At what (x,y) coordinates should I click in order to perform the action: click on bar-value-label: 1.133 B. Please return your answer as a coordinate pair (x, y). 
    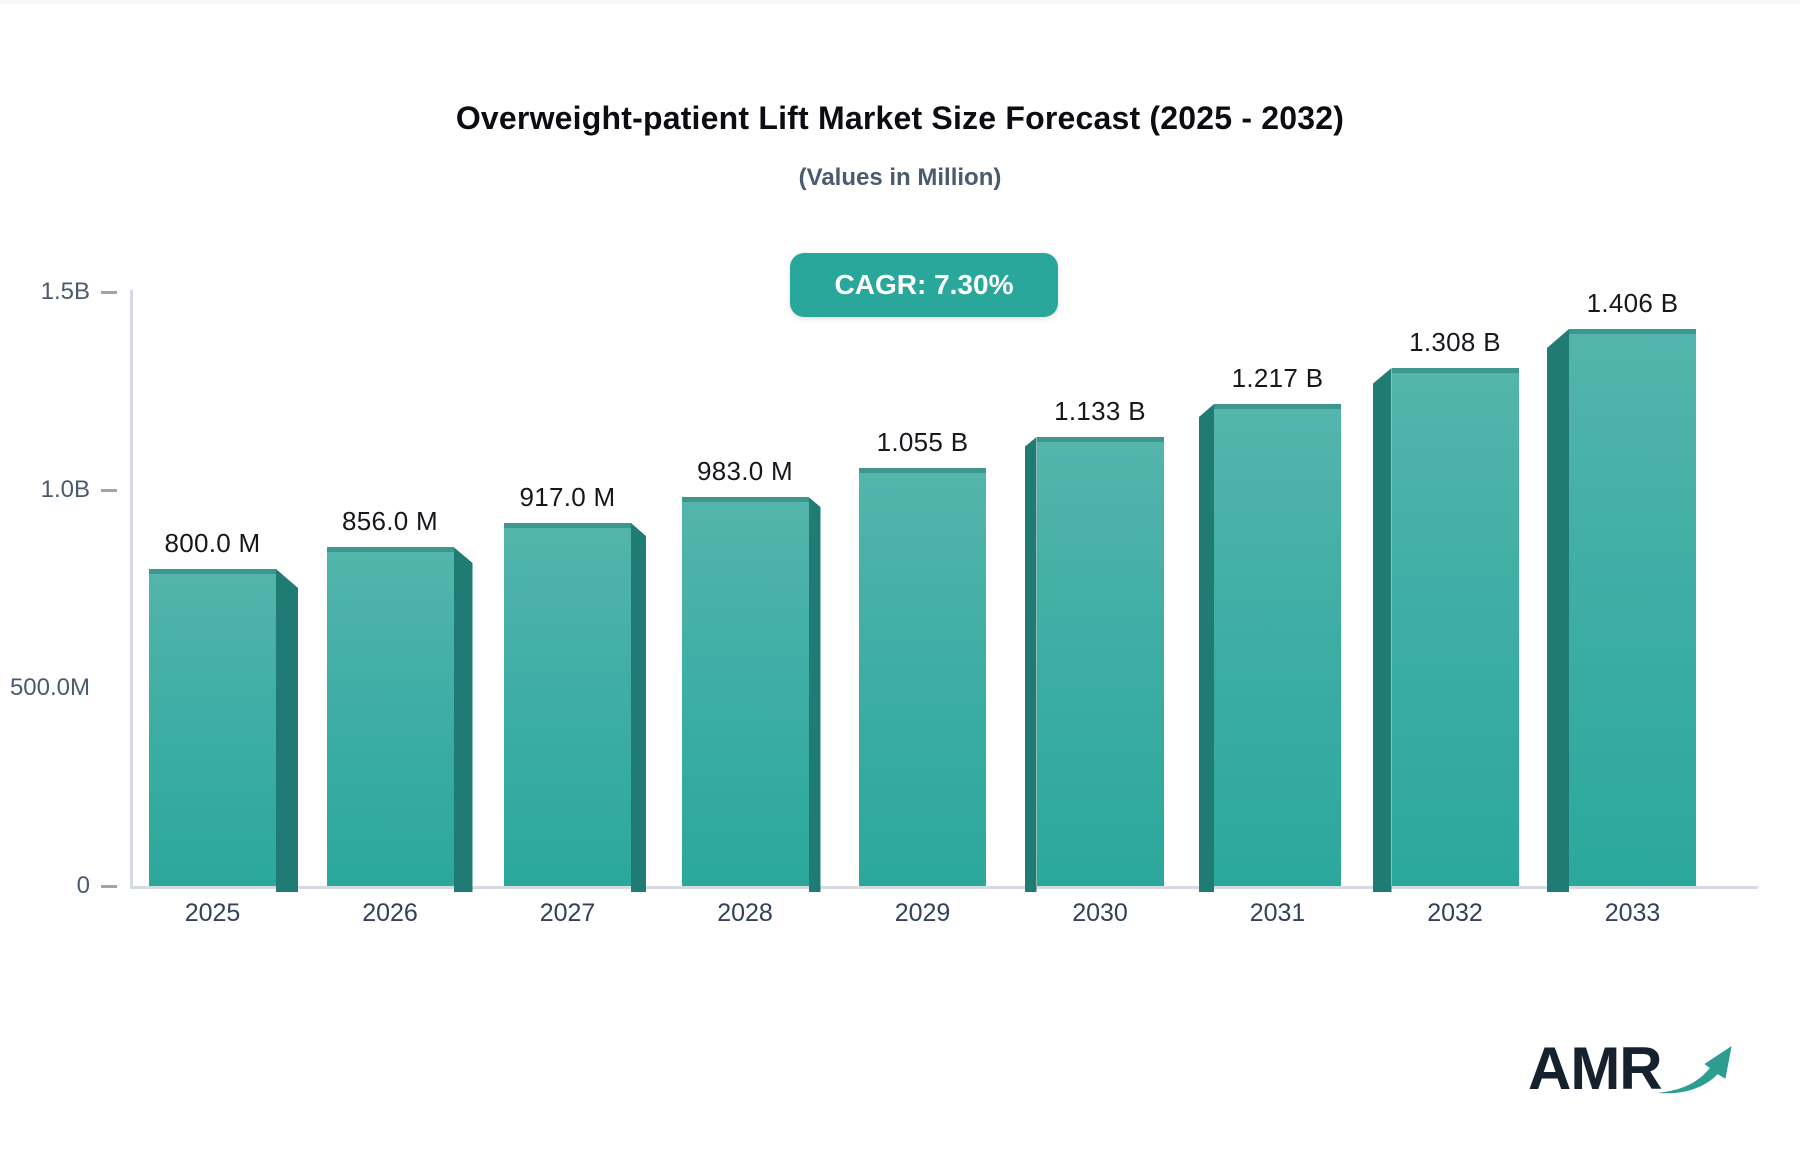
    Looking at the image, I should click on (1100, 411).